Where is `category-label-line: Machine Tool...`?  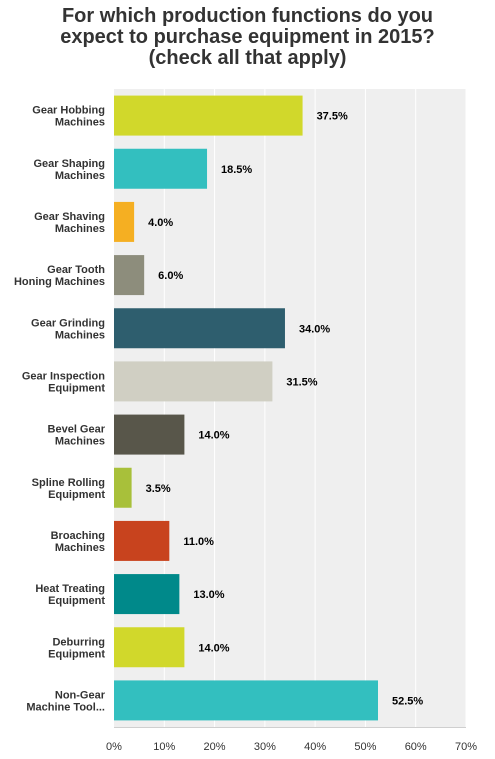 category-label-line: Machine Tool... is located at coordinates (65, 707).